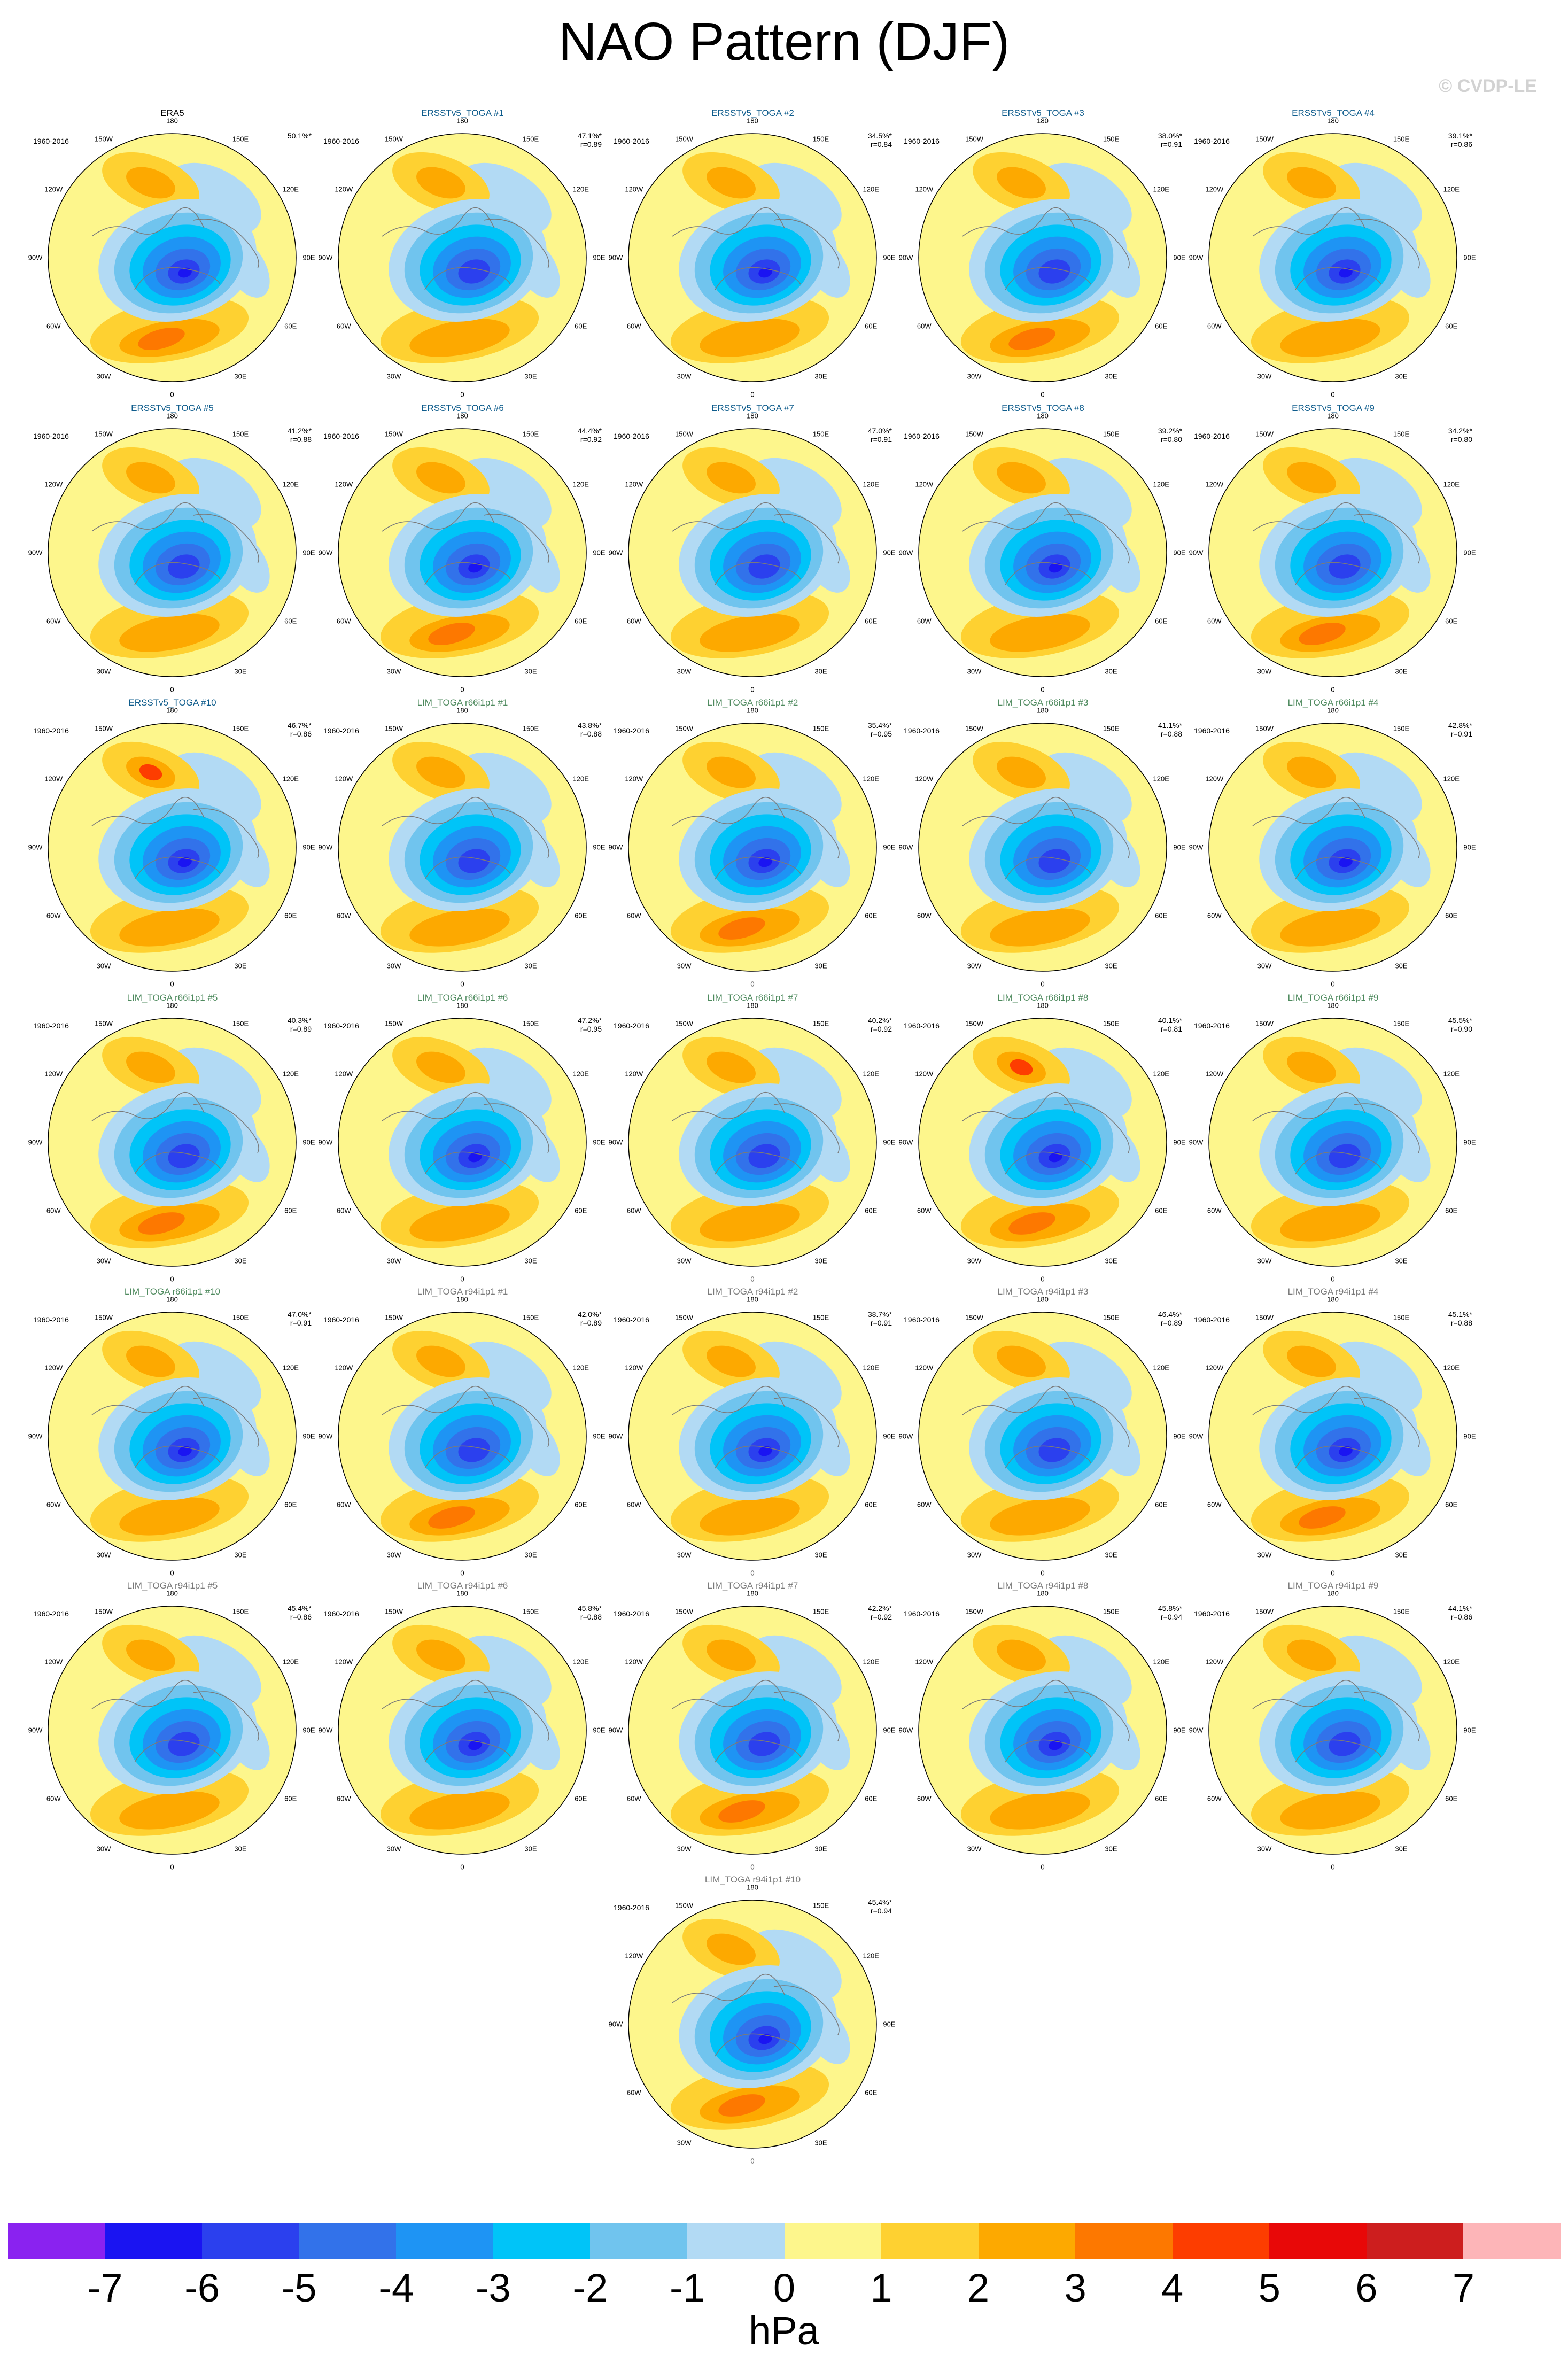 The height and width of the screenshot is (2363, 1568). Describe the element at coordinates (1333, 1292) in the screenshot. I see `panel-title: LIM_TOGA r94i1p1 #4` at that location.